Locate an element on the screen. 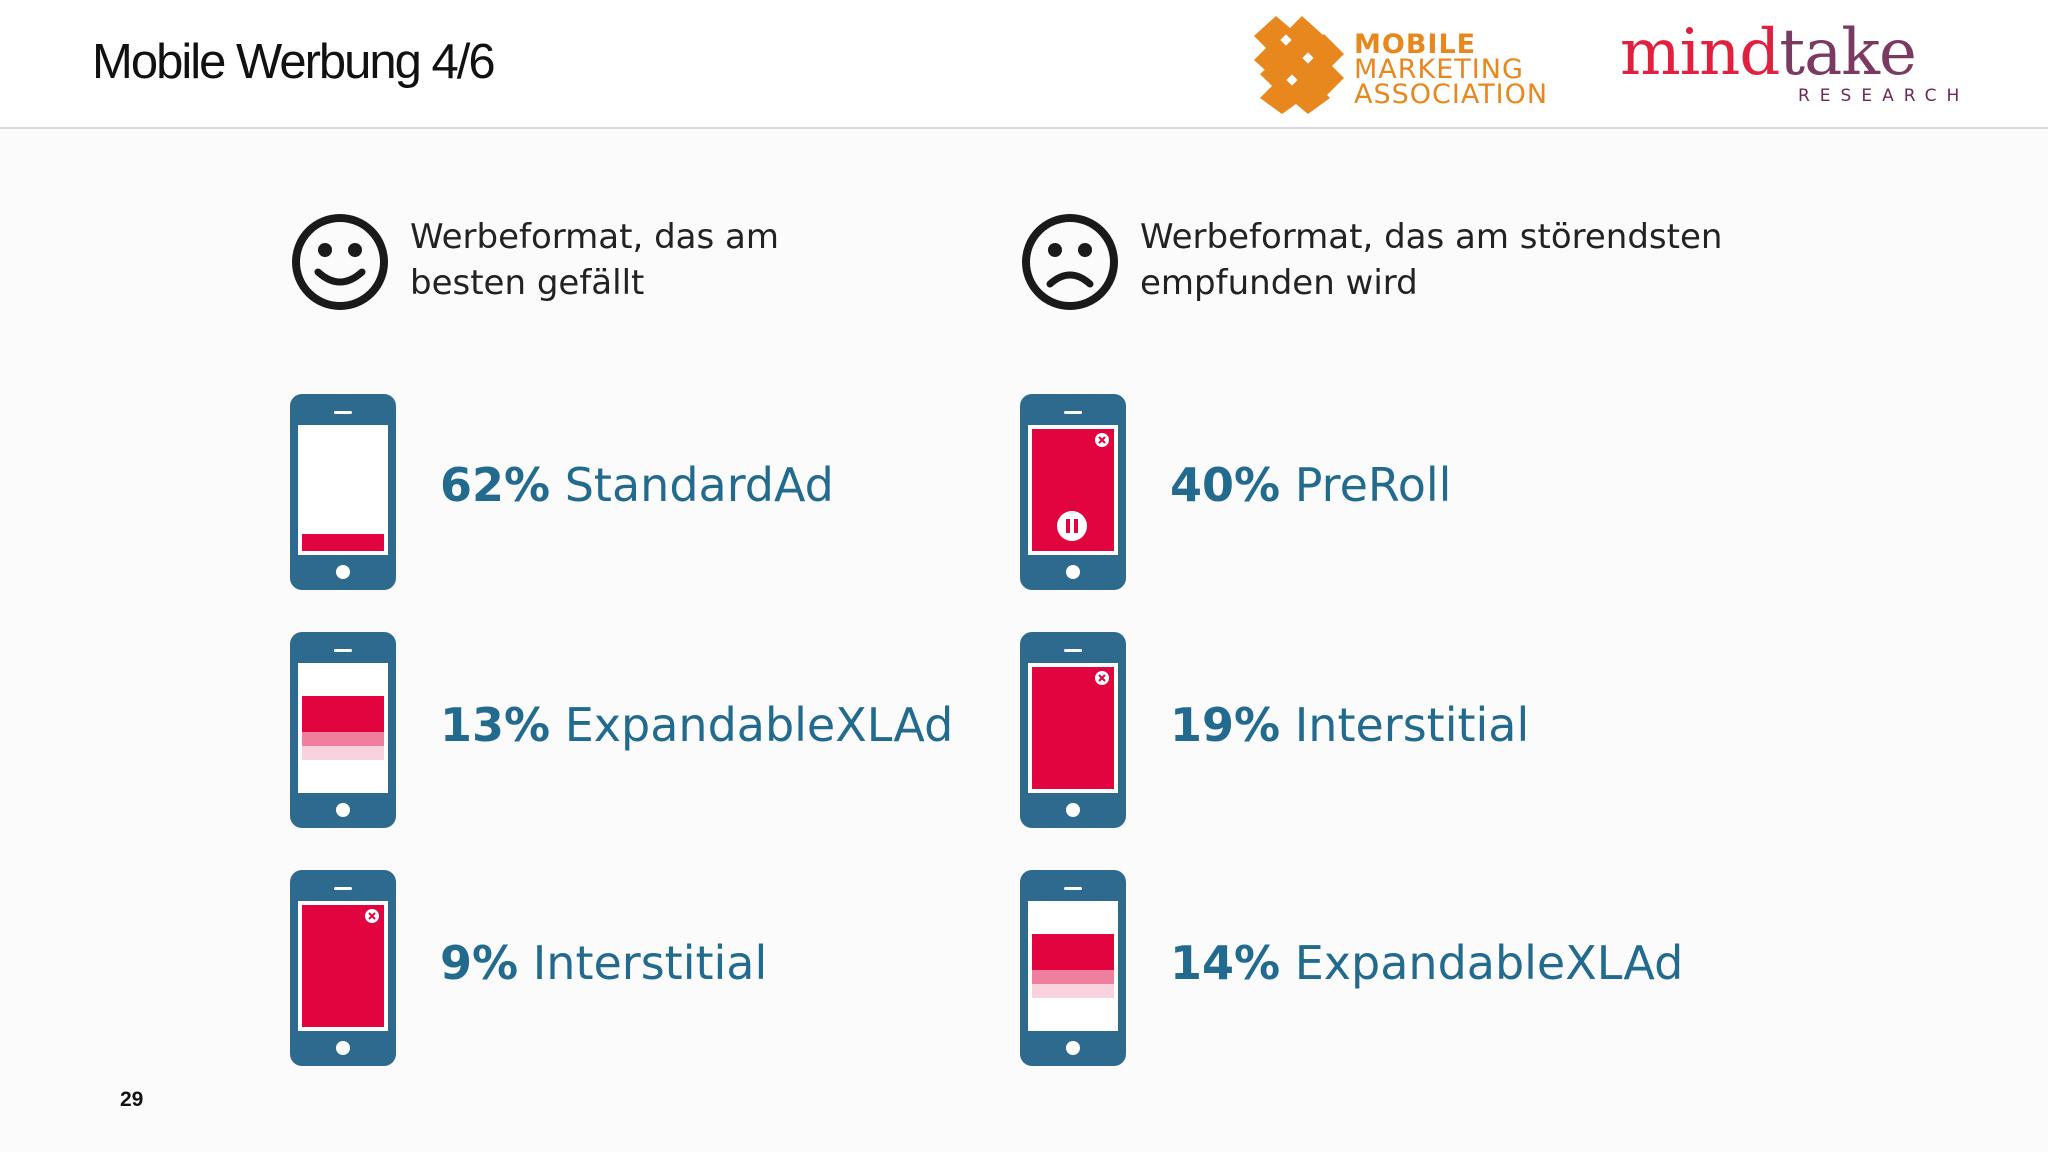  item-percentage: 19% is located at coordinates (1225, 725).